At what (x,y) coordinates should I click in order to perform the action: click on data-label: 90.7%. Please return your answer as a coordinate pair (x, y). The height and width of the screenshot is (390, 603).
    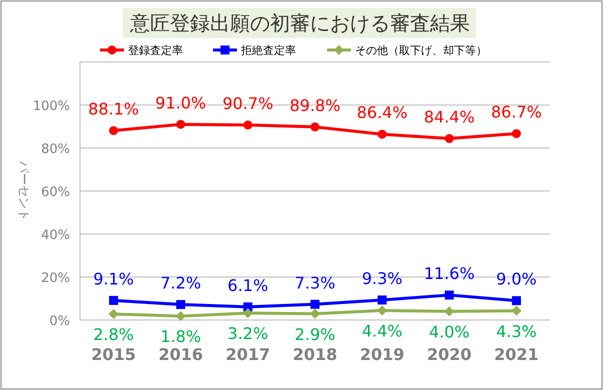
    Looking at the image, I should click on (248, 103).